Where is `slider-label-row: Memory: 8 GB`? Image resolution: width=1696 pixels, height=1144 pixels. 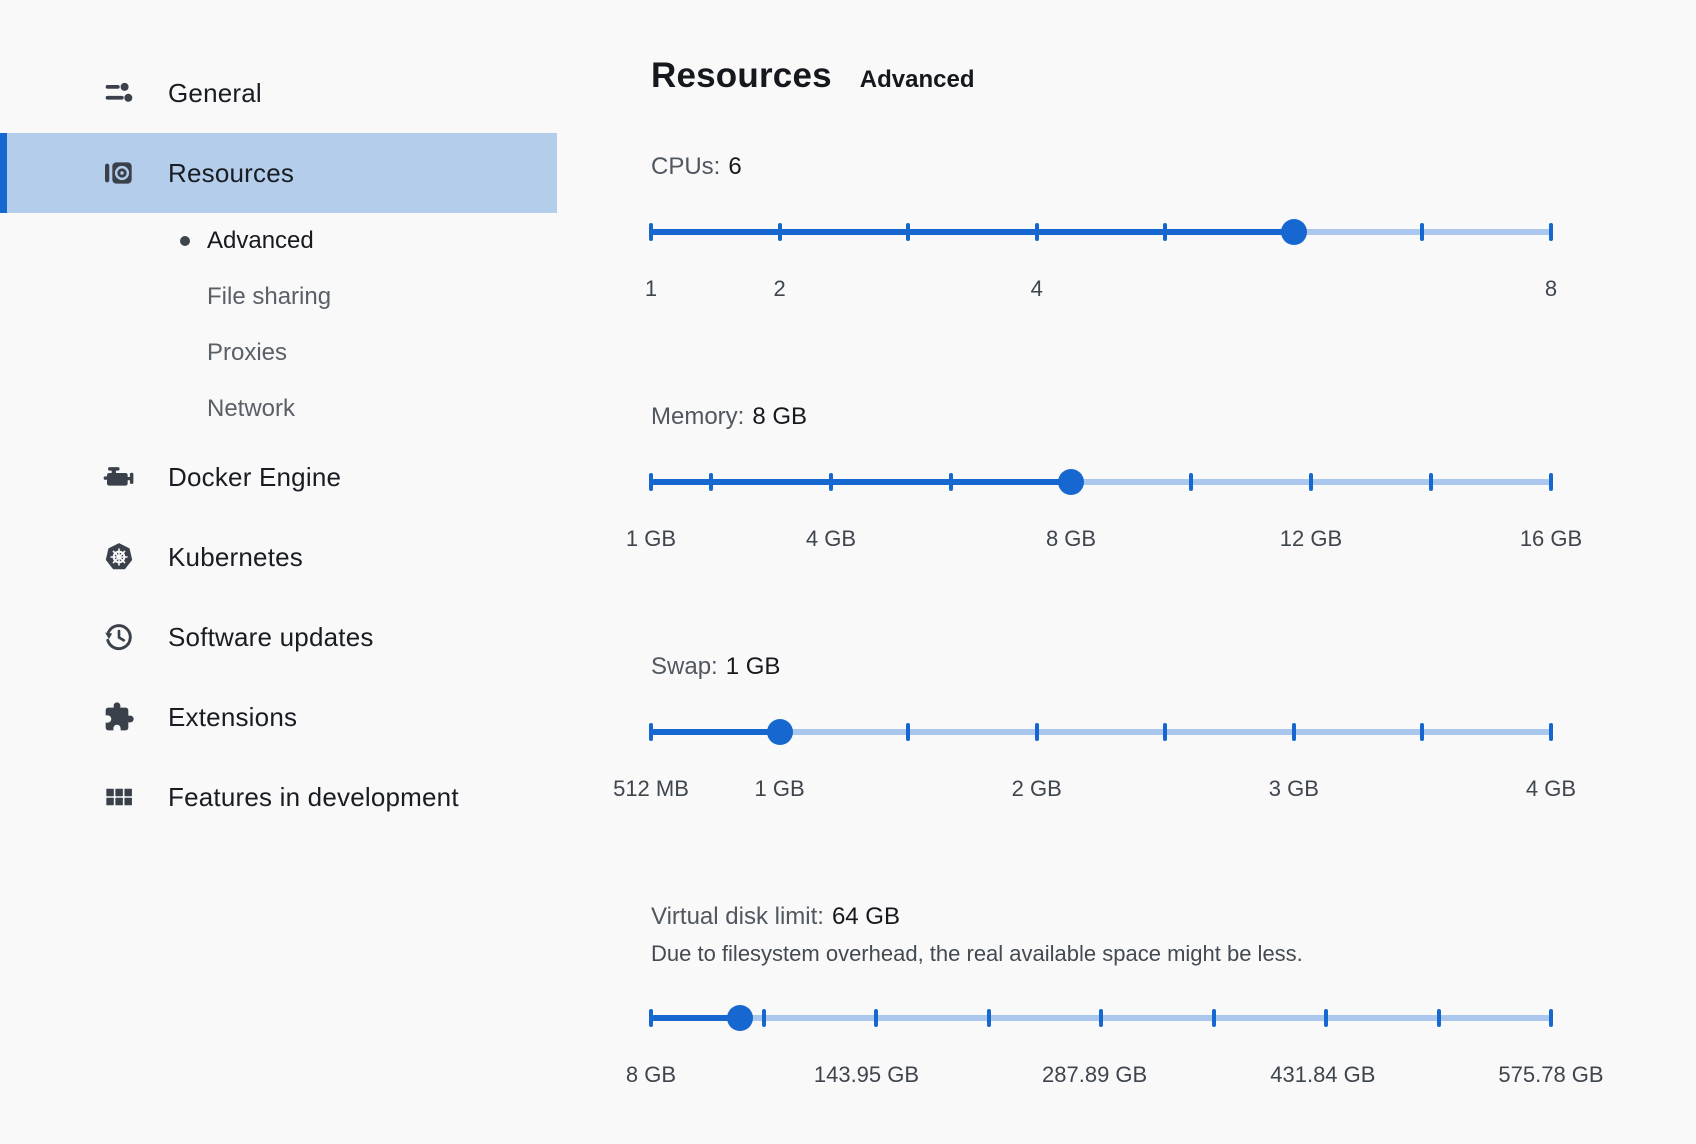 slider-label-row: Memory: 8 GB is located at coordinates (1101, 417).